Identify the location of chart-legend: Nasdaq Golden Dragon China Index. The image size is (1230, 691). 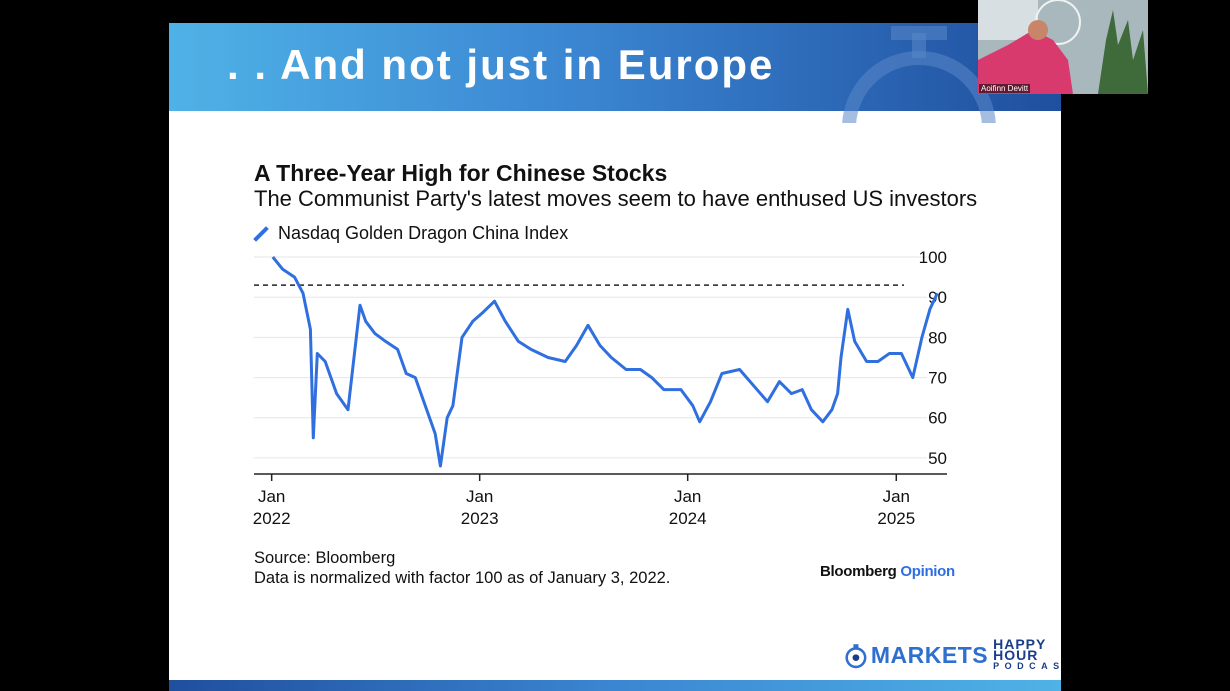
(411, 233).